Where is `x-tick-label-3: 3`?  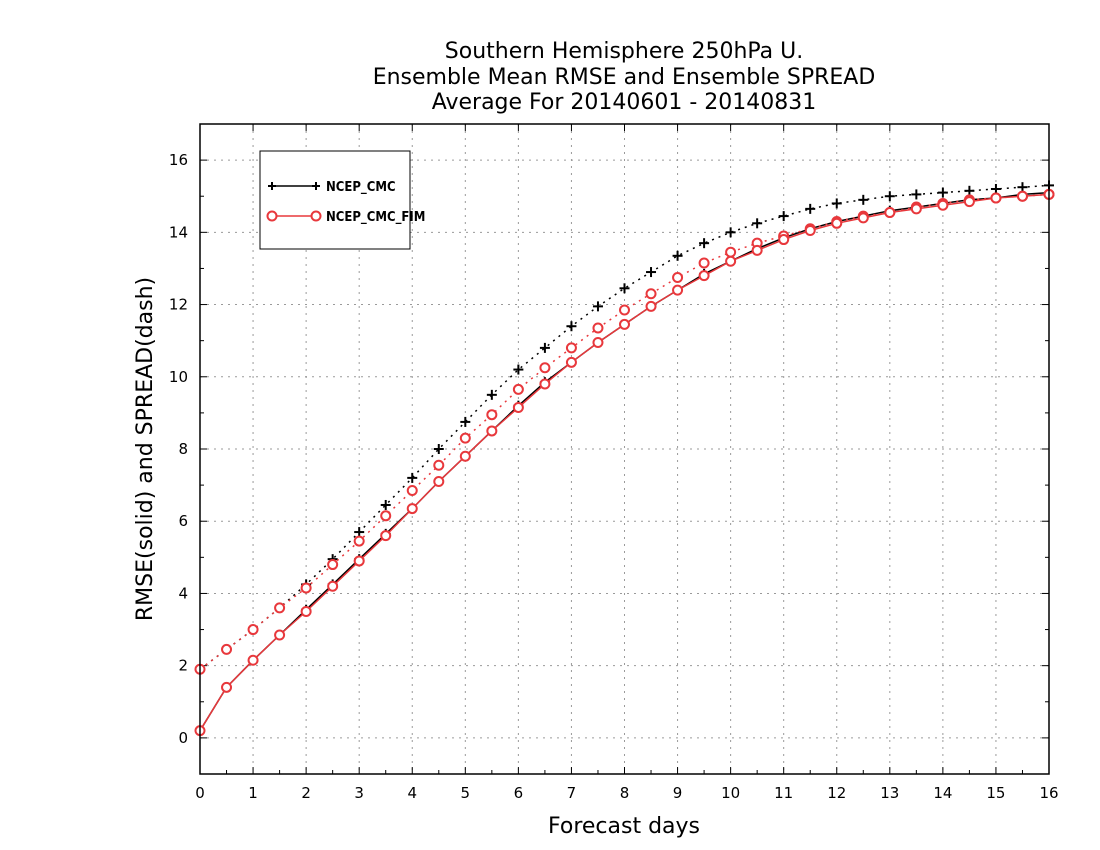
x-tick-label-3: 3 is located at coordinates (359, 793).